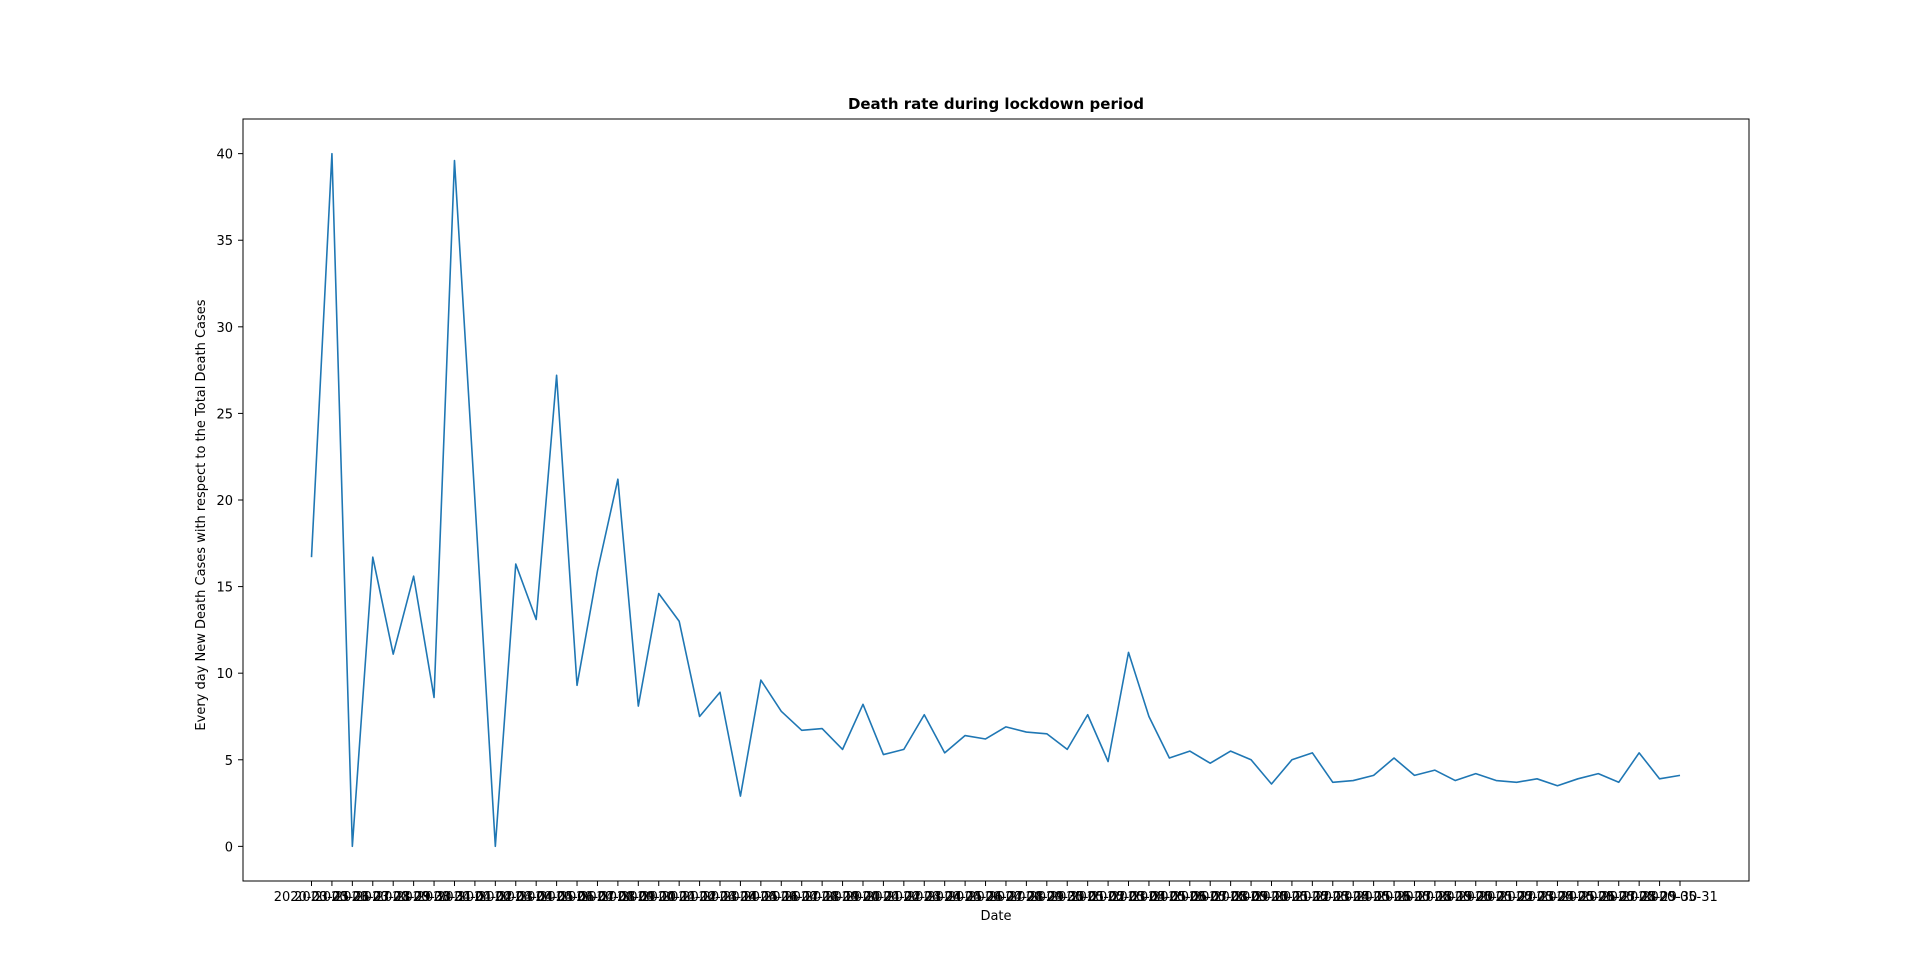 The width and height of the screenshot is (1920, 977). Describe the element at coordinates (1435, 897) in the screenshot. I see `x-tick-label: 2020-05-19` at that location.